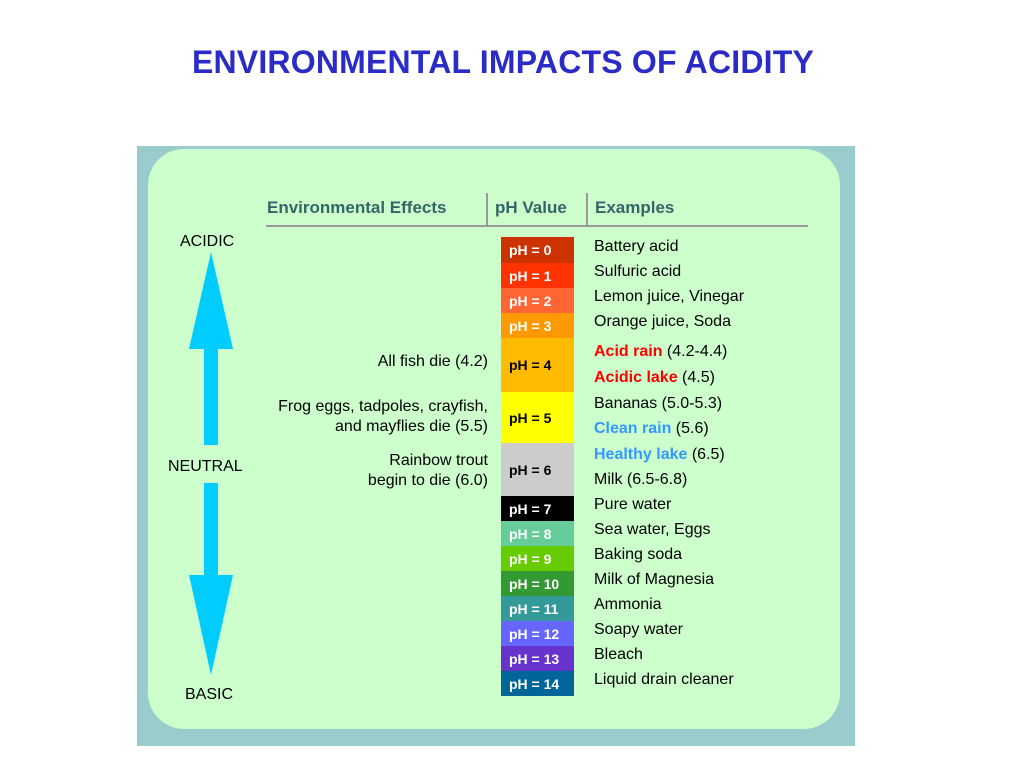 This screenshot has width=1024, height=768. I want to click on acidic-arrow-icon, so click(211, 348).